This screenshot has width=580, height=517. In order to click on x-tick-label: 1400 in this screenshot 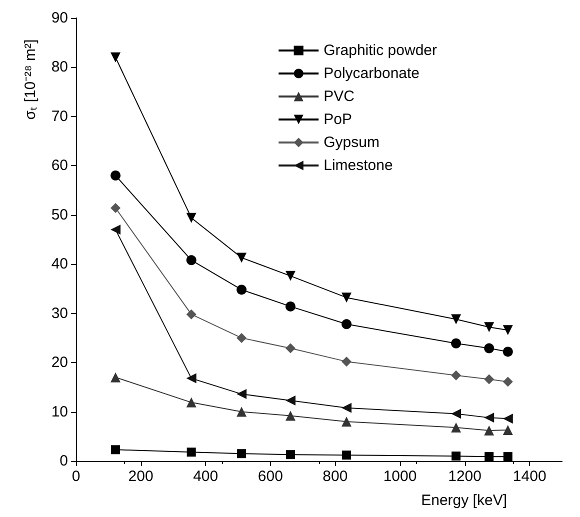, I will do `click(529, 476)`.